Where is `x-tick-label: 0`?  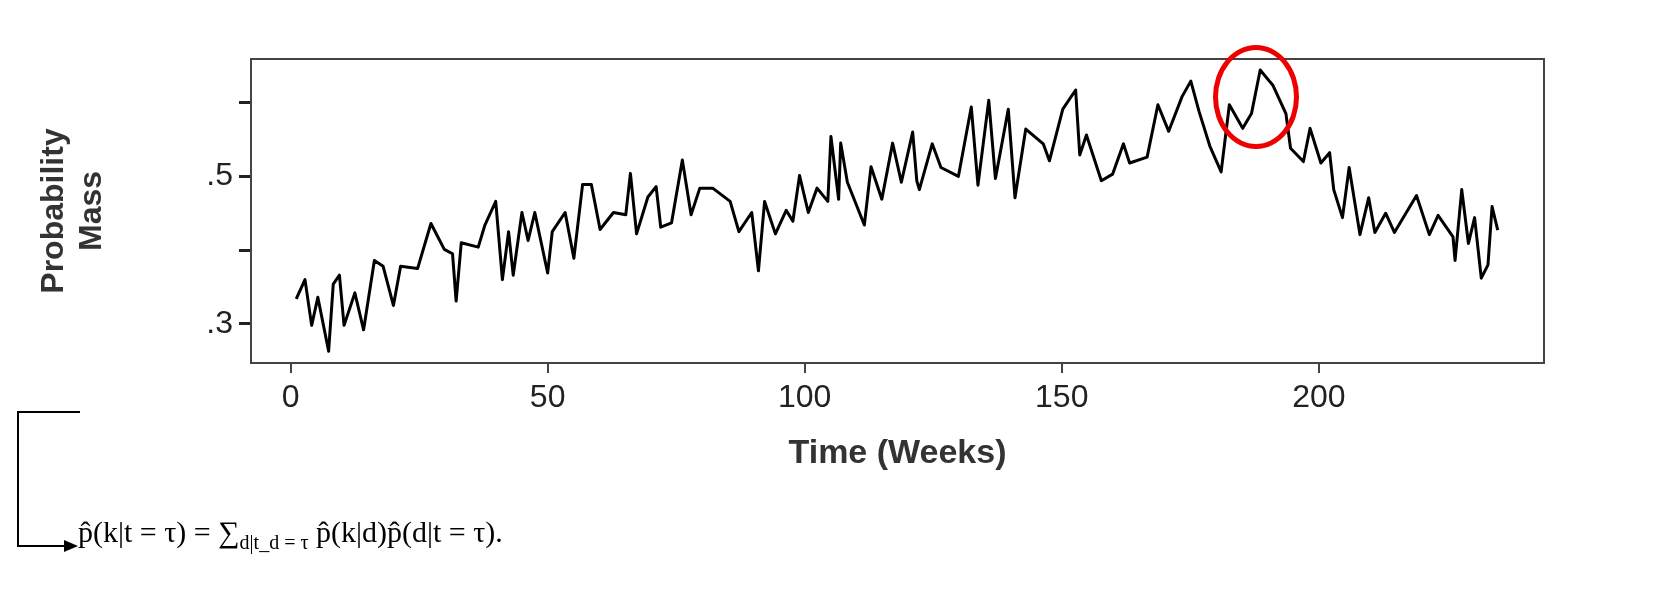
x-tick-label: 0 is located at coordinates (290, 396).